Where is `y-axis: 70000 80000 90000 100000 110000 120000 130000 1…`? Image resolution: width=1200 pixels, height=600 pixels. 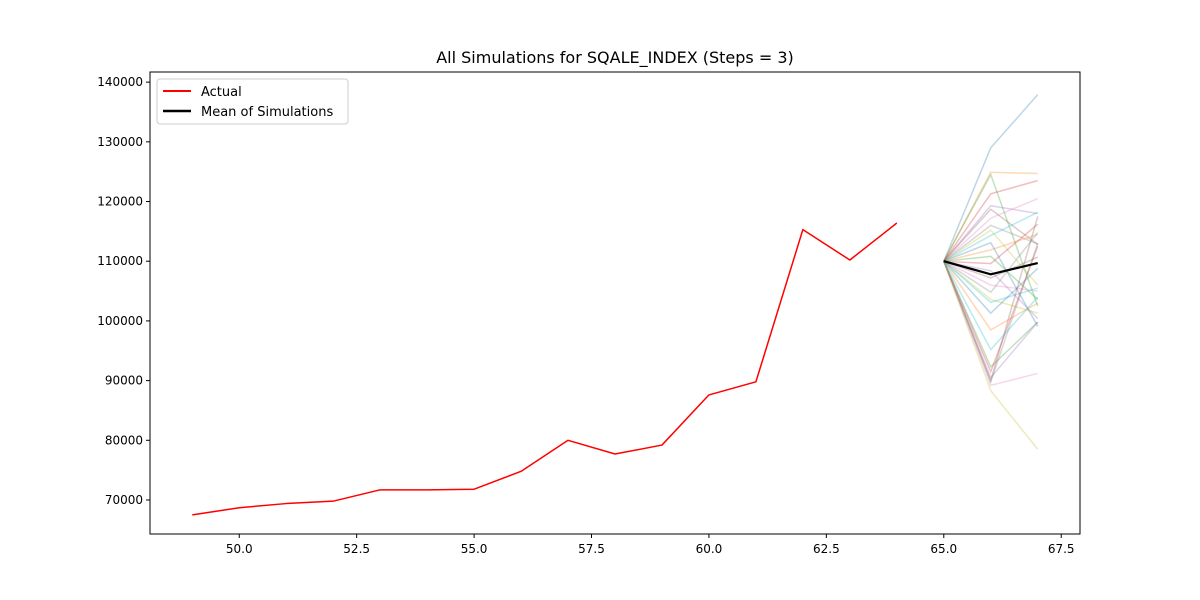 y-axis: 70000 80000 90000 100000 110000 120000 130000 1… is located at coordinates (123, 291).